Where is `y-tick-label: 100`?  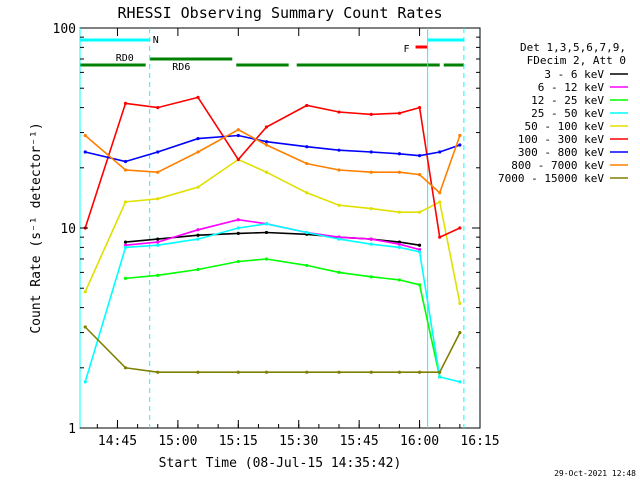 y-tick-label: 100 is located at coordinates (64, 29).